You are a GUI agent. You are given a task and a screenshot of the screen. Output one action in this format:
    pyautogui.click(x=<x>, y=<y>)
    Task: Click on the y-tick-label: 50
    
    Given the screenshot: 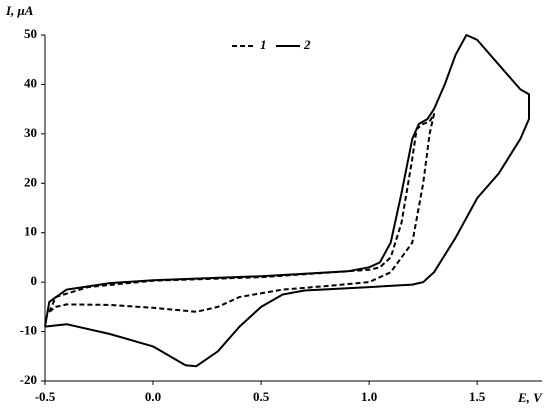 What is the action you would take?
    pyautogui.click(x=30, y=33)
    